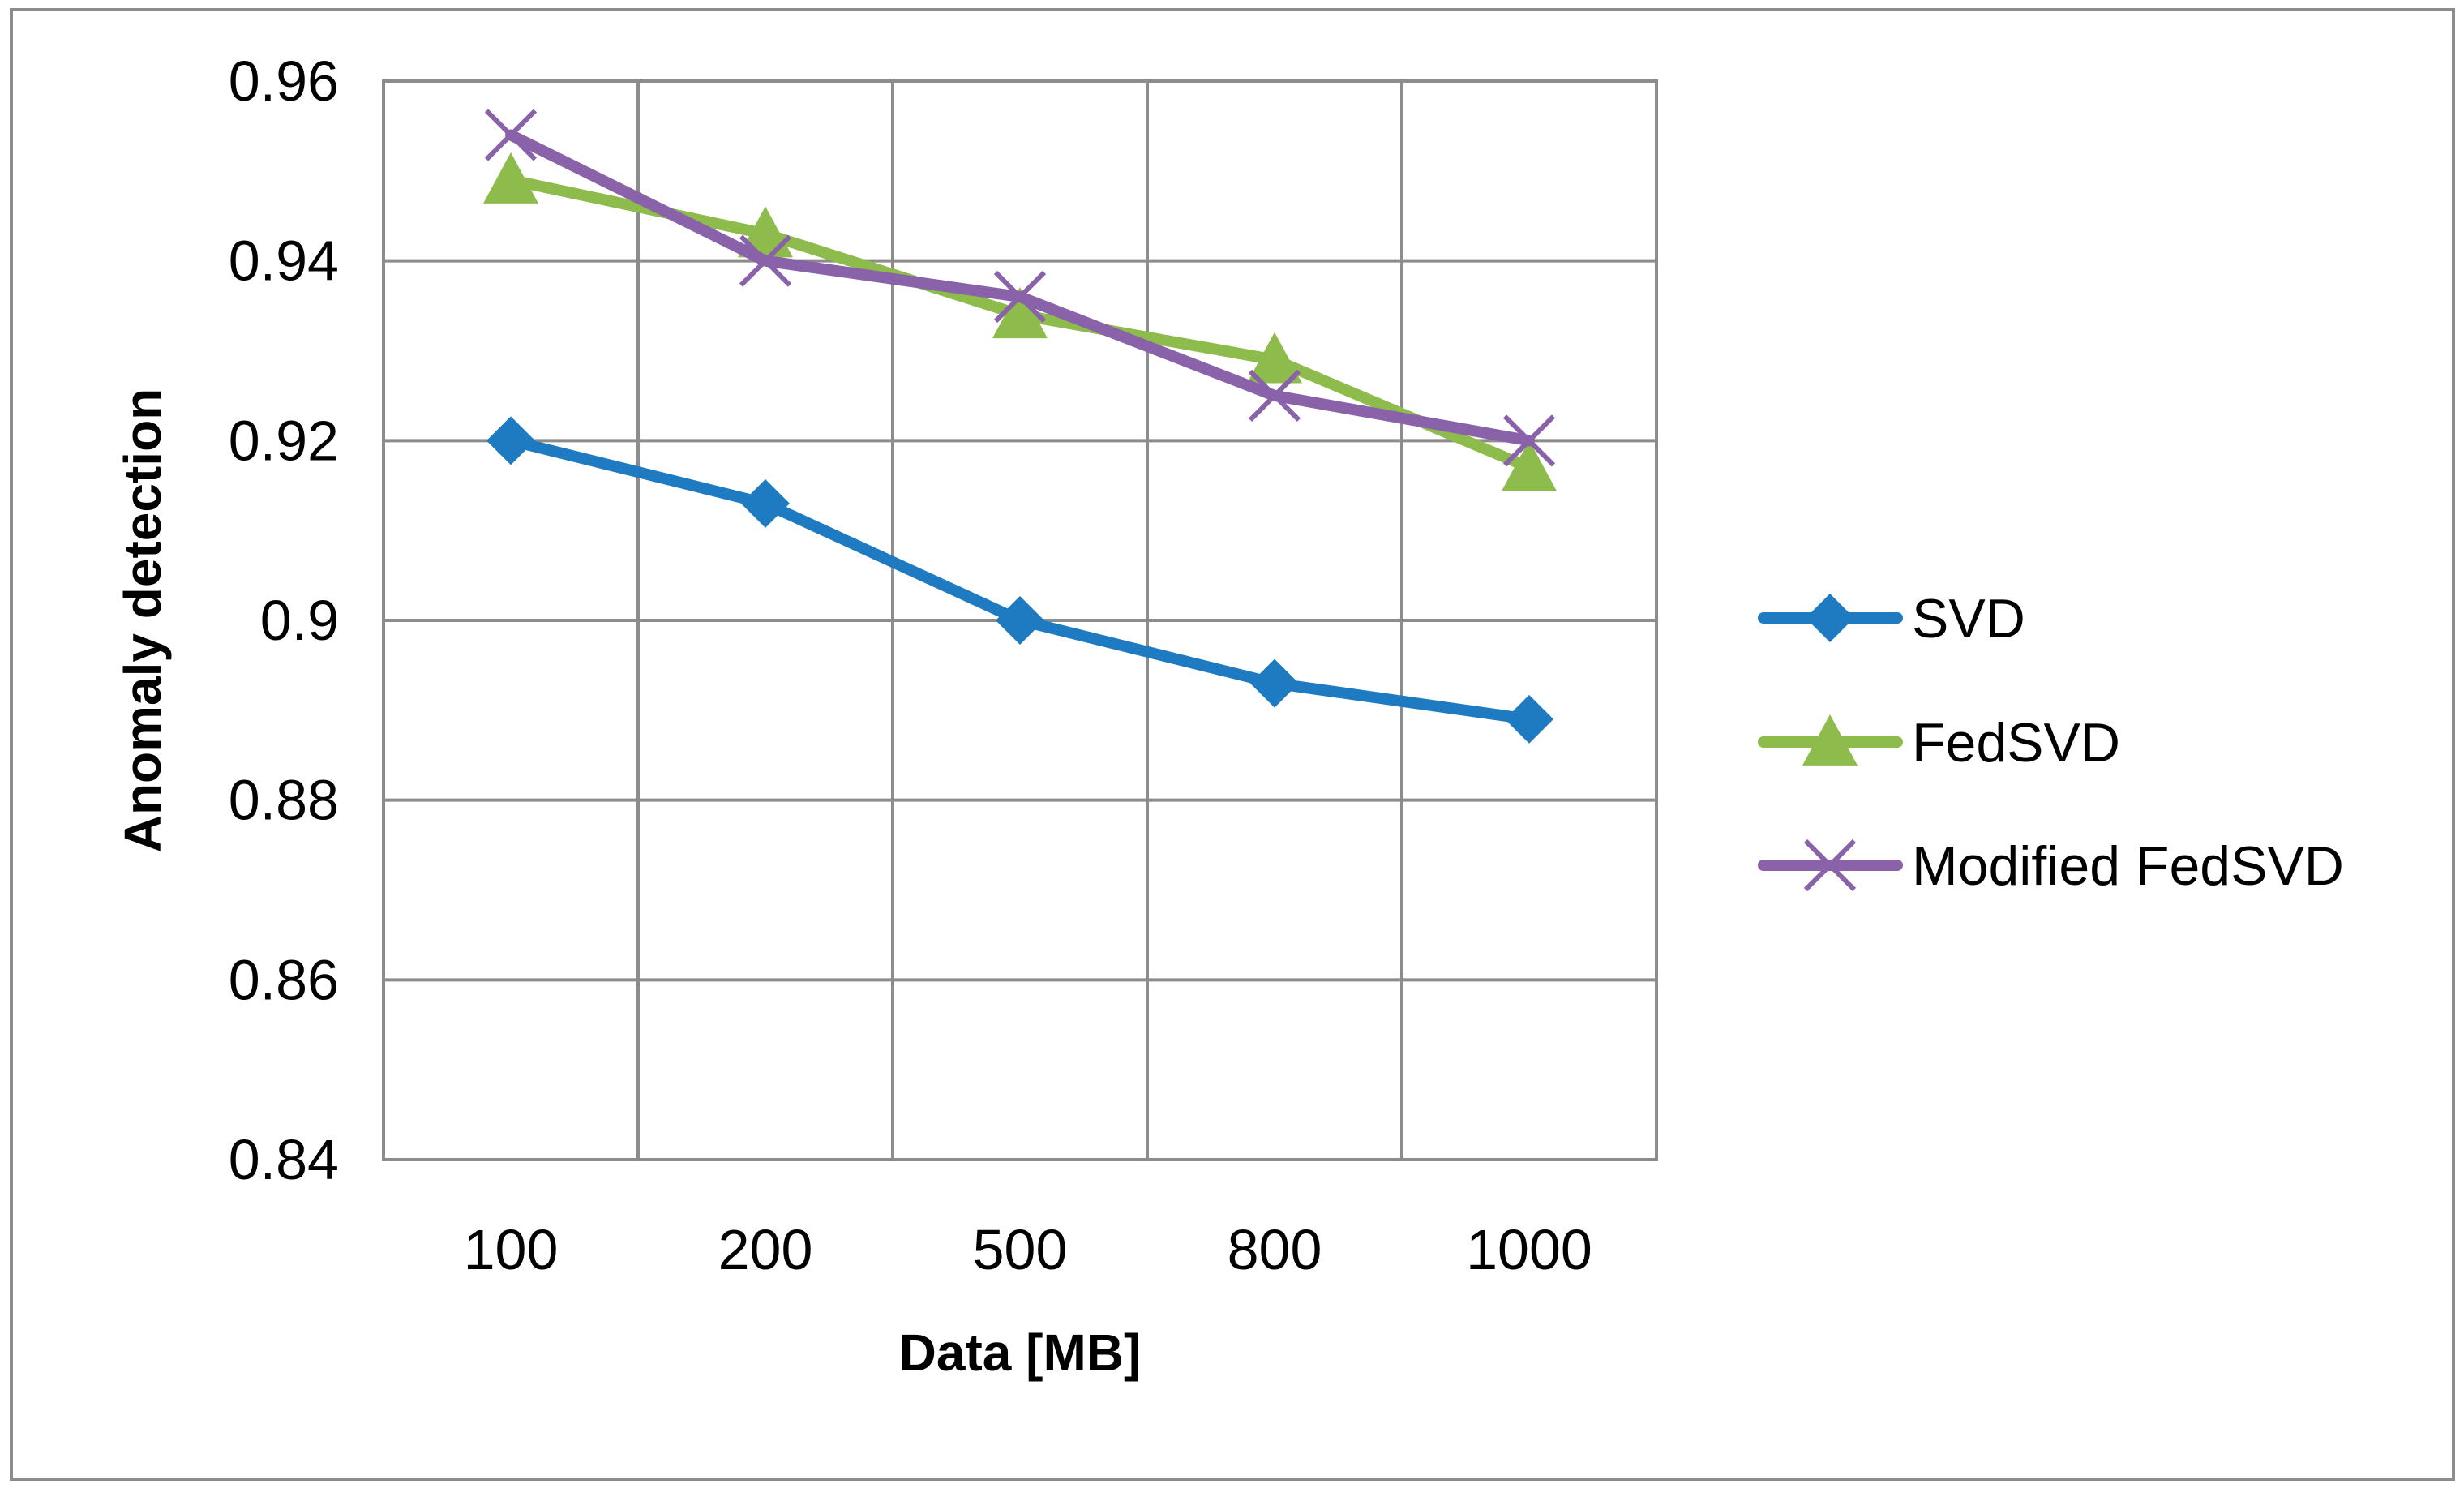 Image resolution: width=2464 pixels, height=1497 pixels. I want to click on legend: SVD FedSVD Modified FedSVD, so click(2051, 743).